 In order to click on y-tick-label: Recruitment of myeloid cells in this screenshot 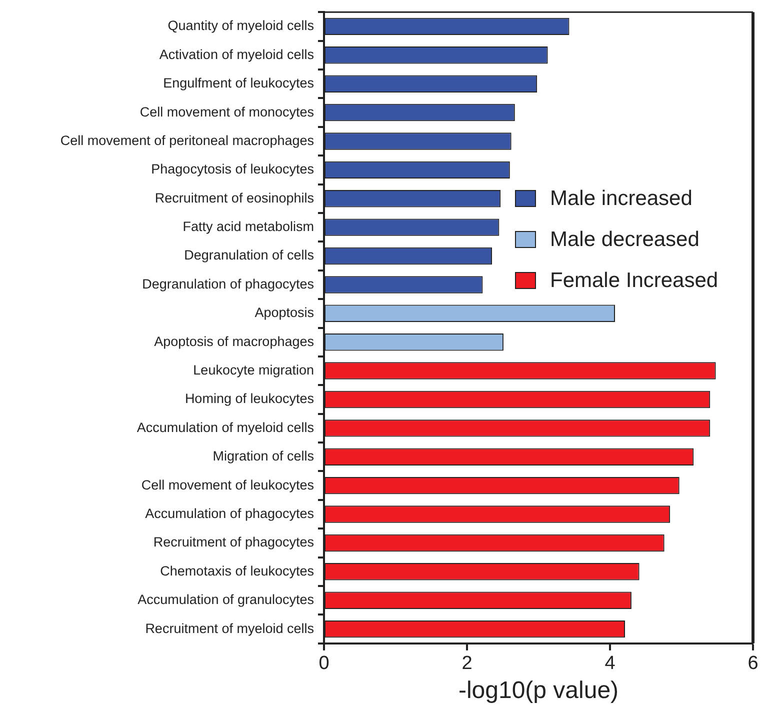, I will do `click(229, 628)`.